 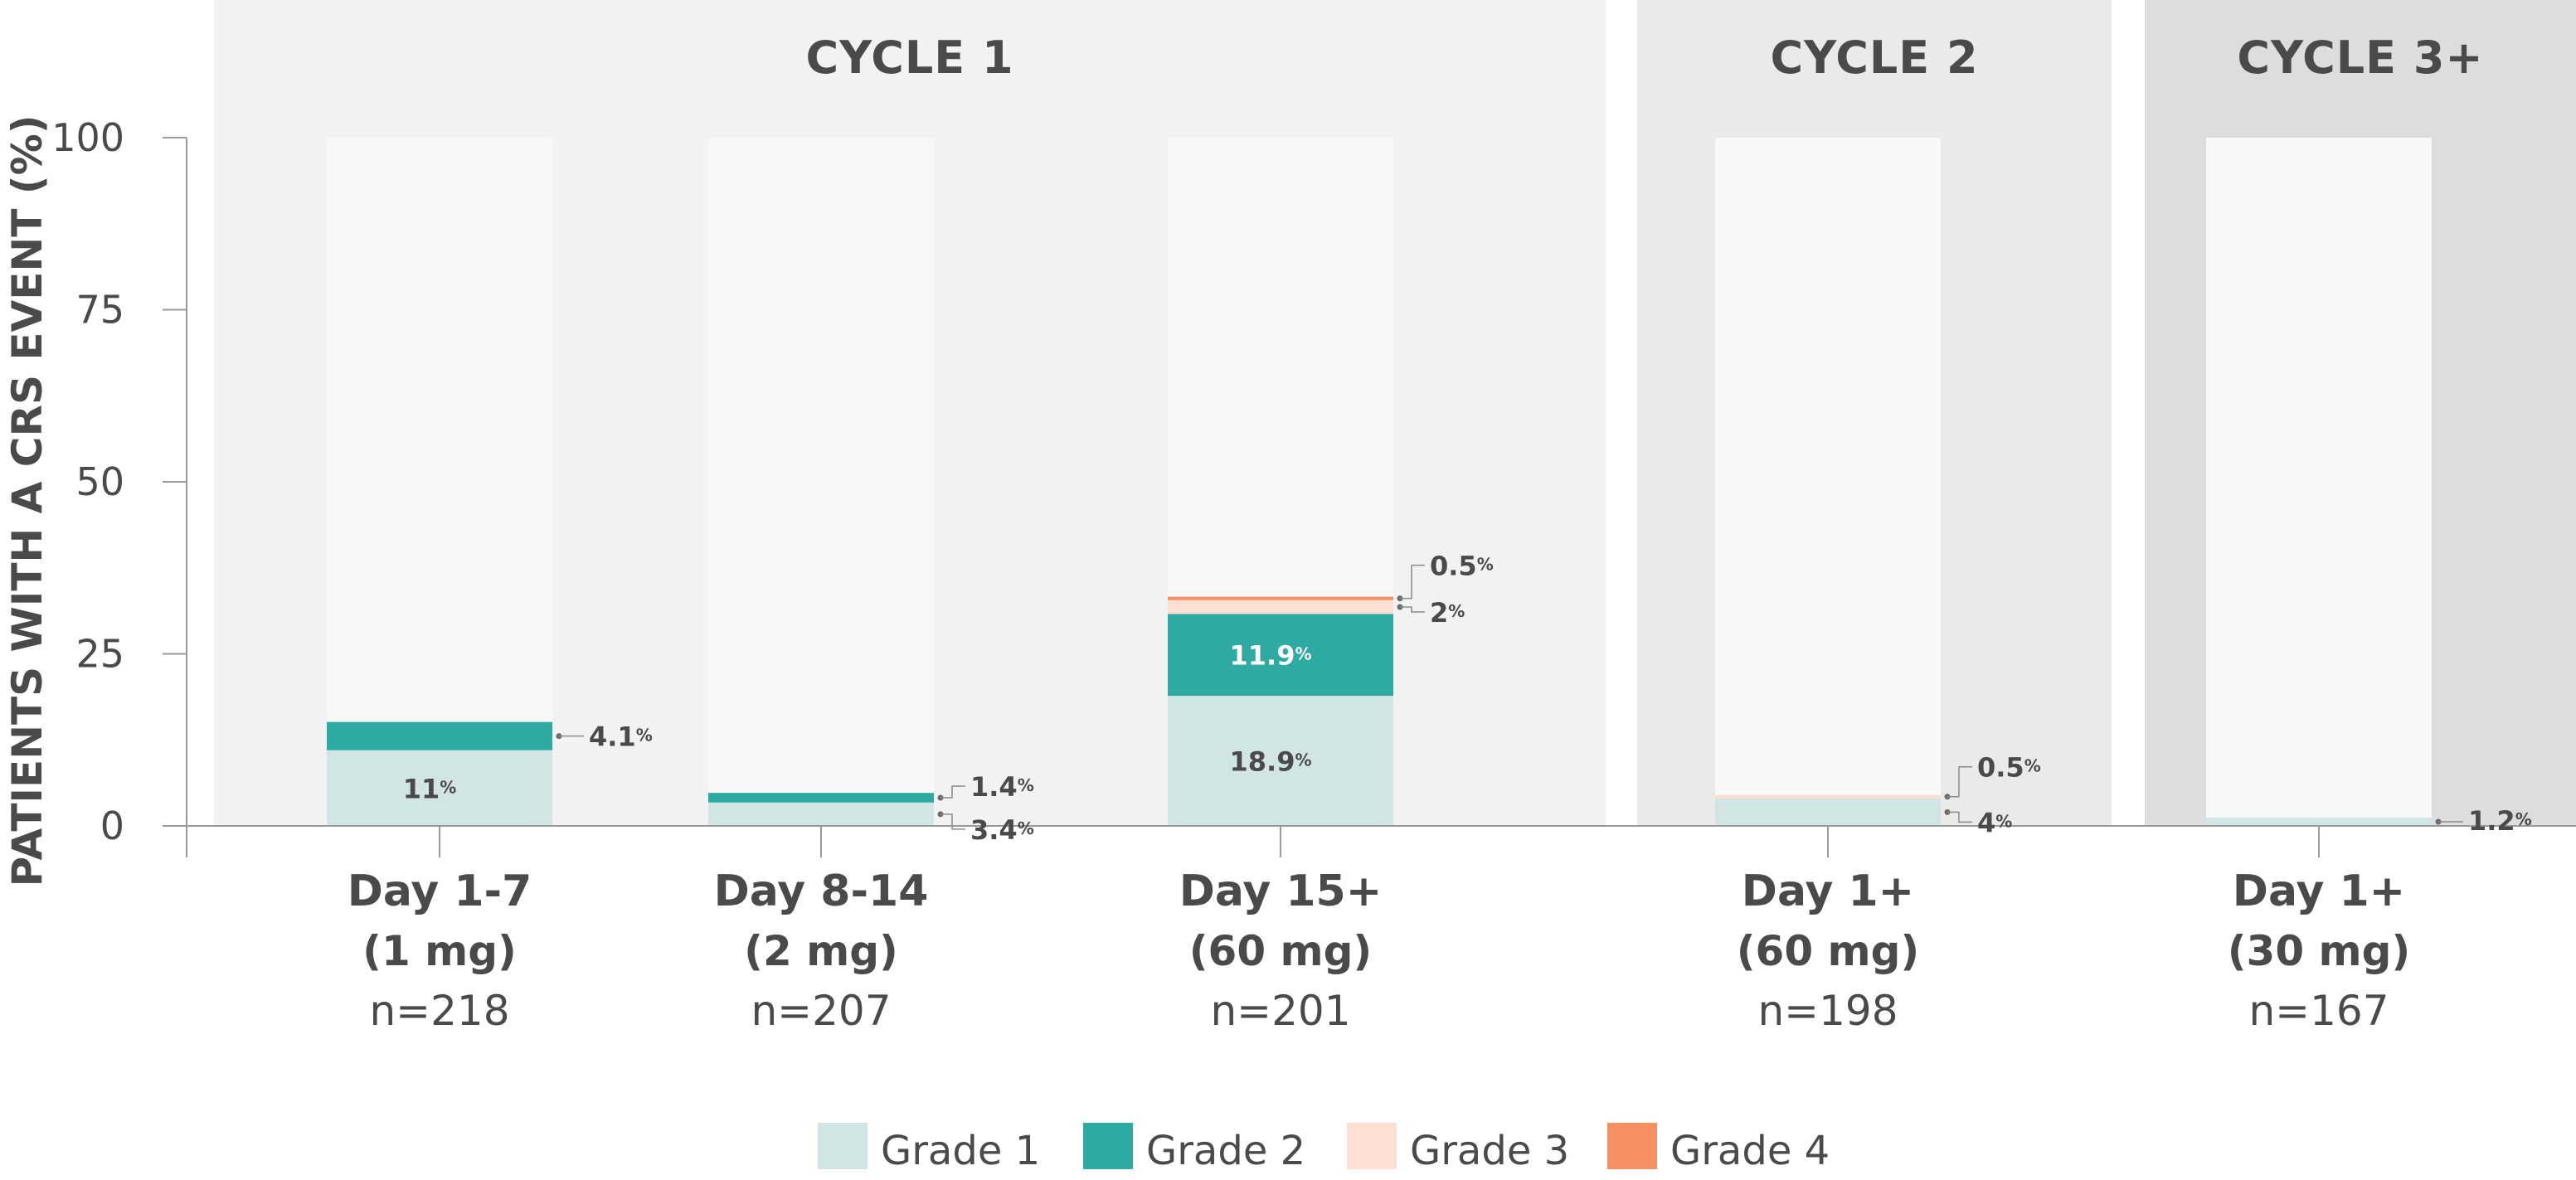 I want to click on x-label-4-n: n=167, so click(x=2318, y=1011).